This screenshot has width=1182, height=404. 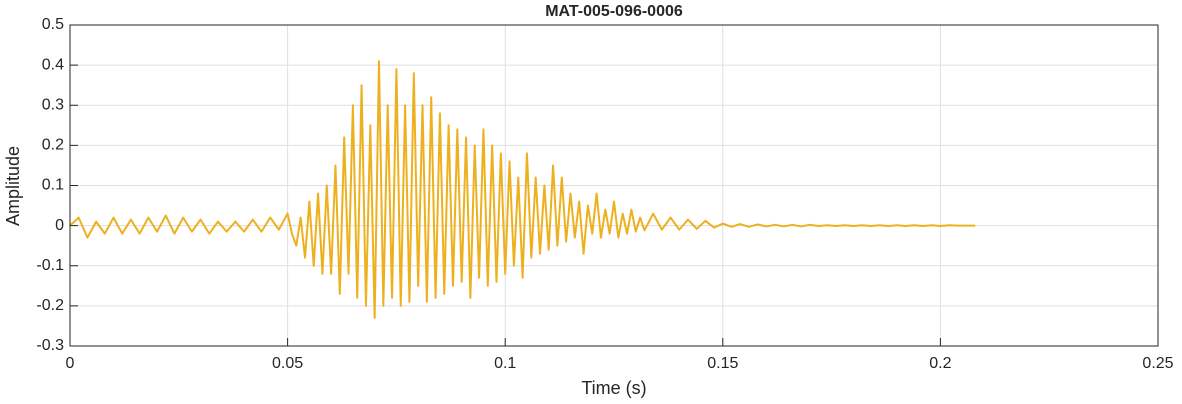 What do you see at coordinates (53, 24) in the screenshot?
I see `y-tick-label: 0.5` at bounding box center [53, 24].